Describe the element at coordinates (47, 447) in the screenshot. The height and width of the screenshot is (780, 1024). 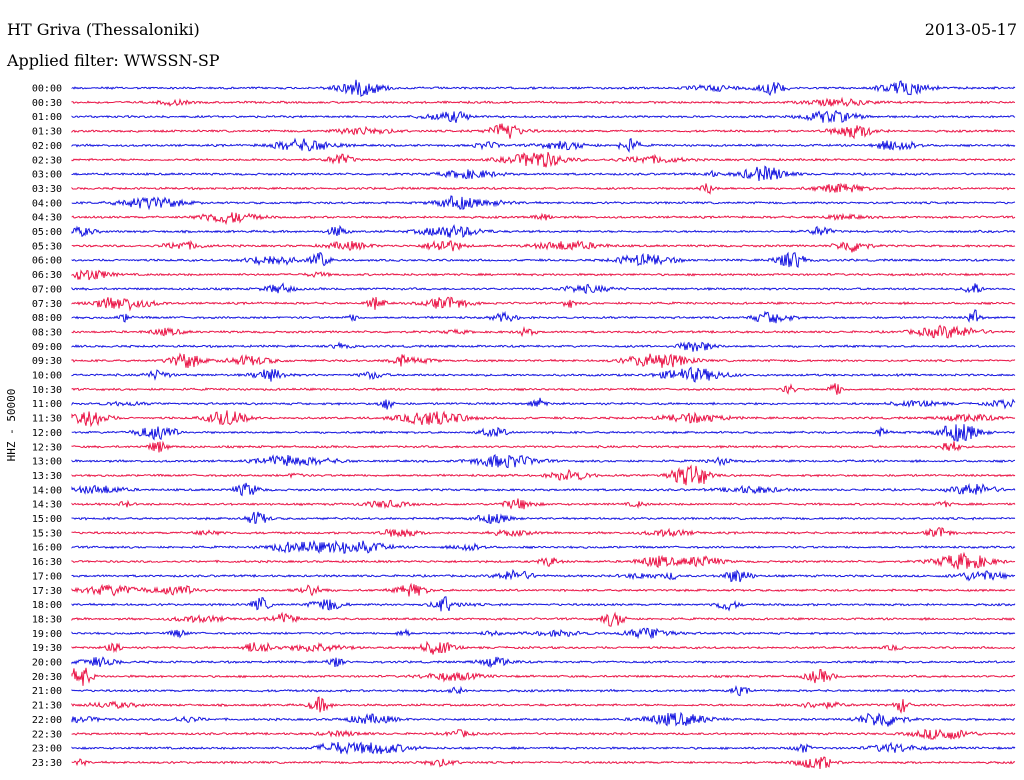
I see `time-label: 12:30` at that location.